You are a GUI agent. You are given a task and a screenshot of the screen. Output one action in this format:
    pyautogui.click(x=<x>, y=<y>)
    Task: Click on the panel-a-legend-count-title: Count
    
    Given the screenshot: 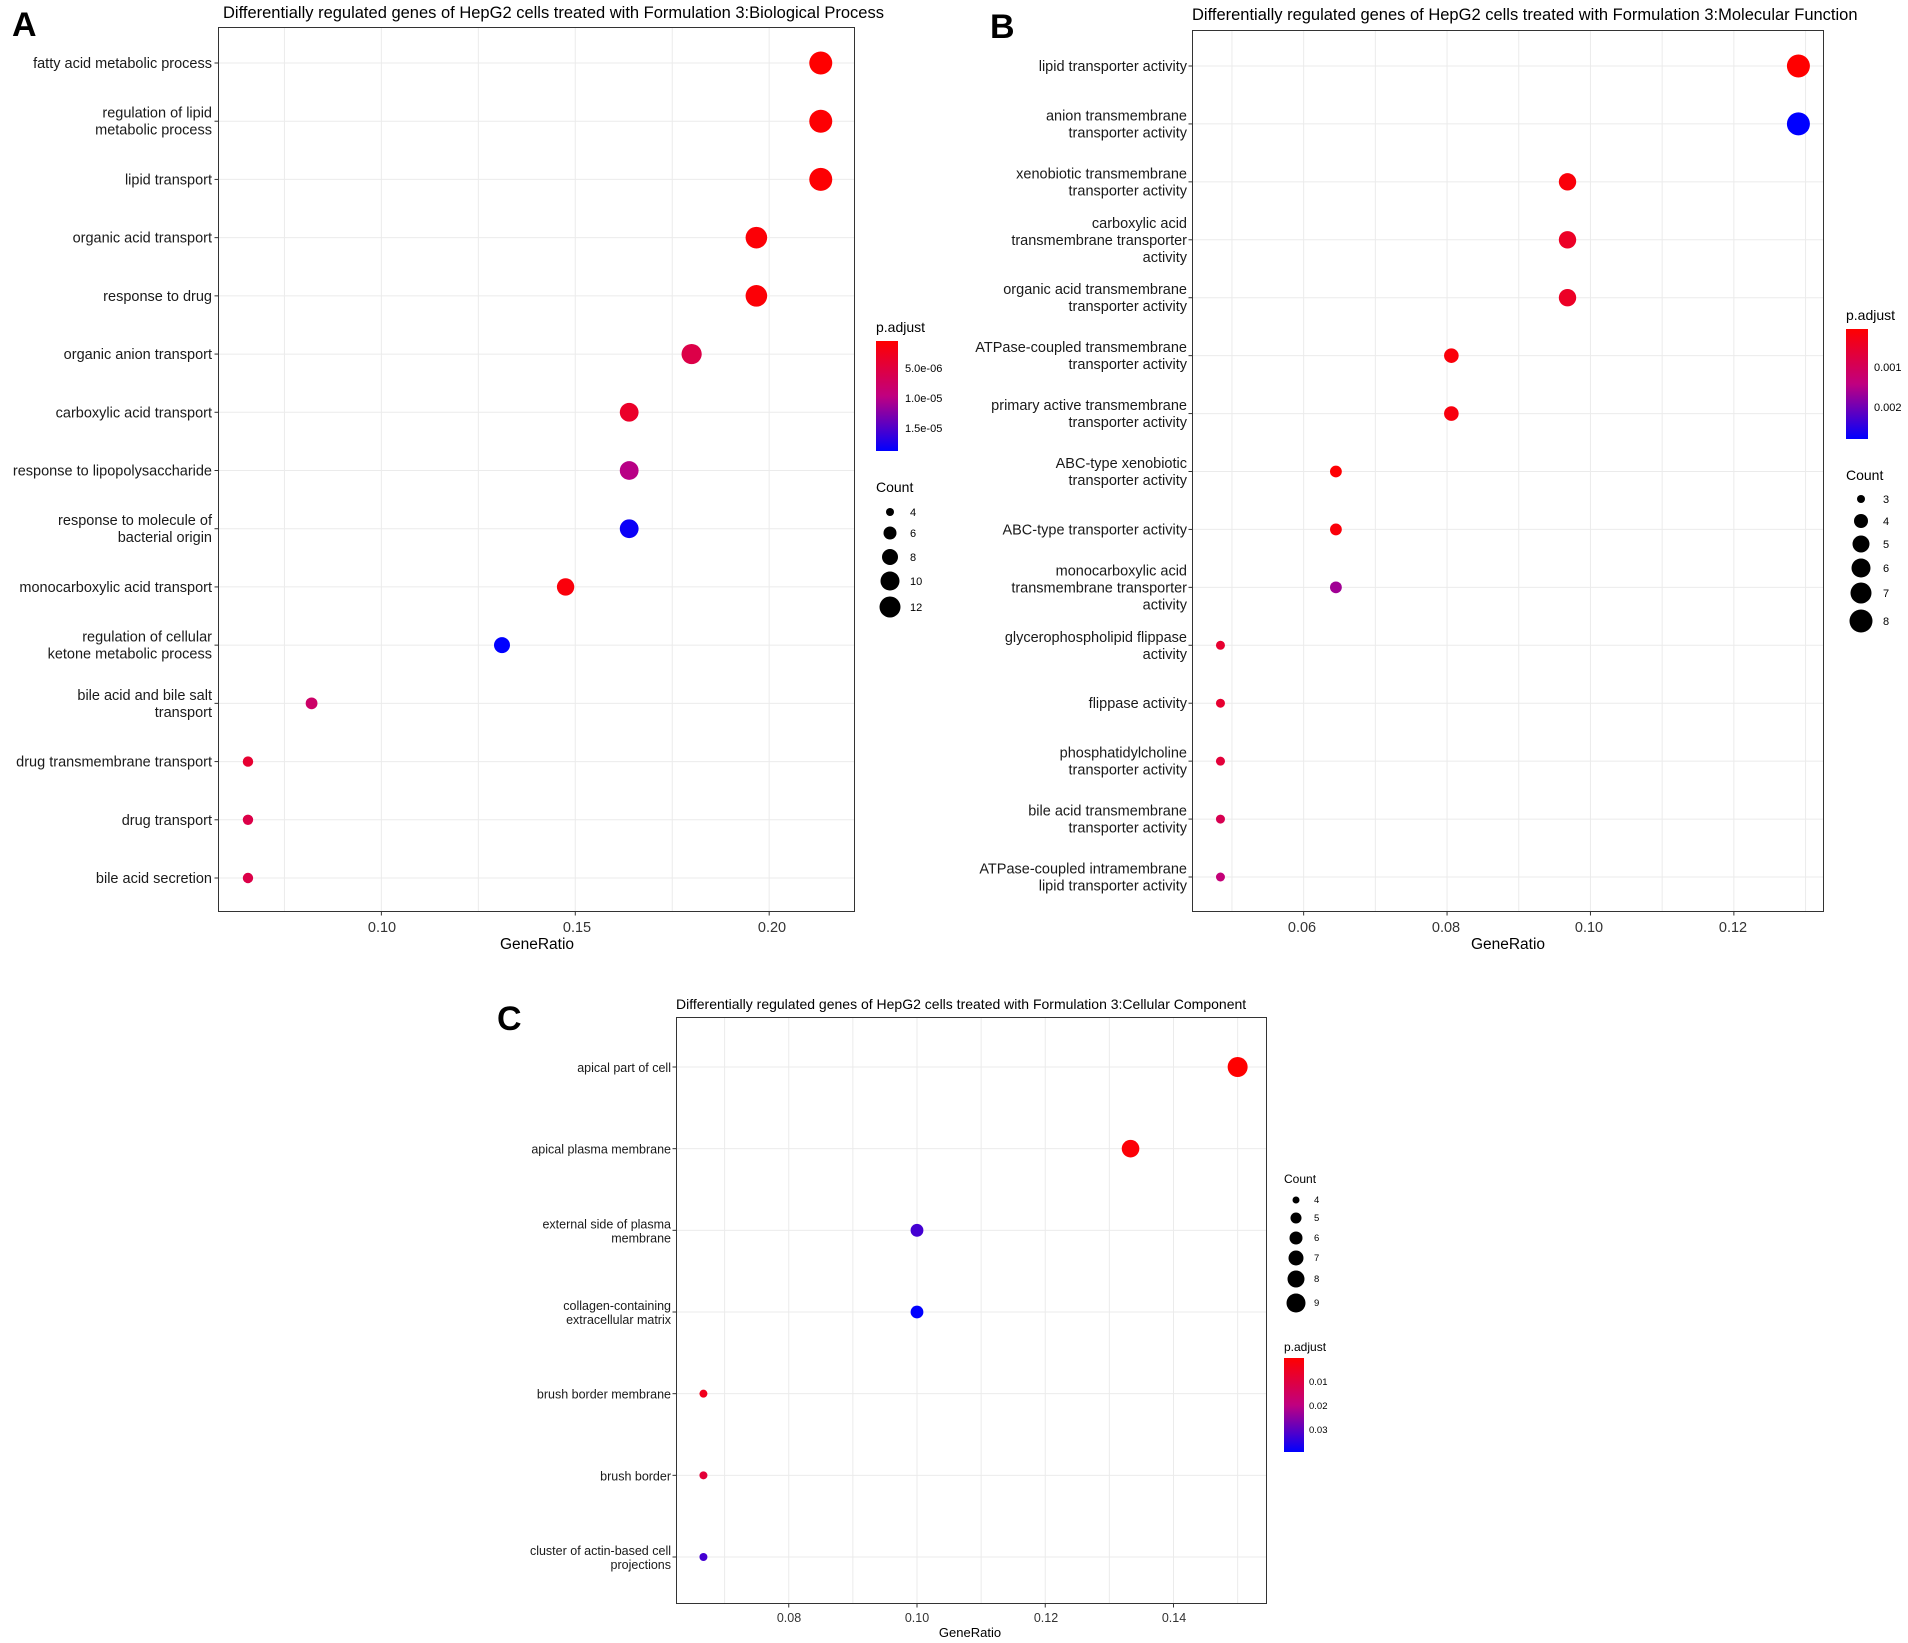 What is the action you would take?
    pyautogui.click(x=894, y=487)
    